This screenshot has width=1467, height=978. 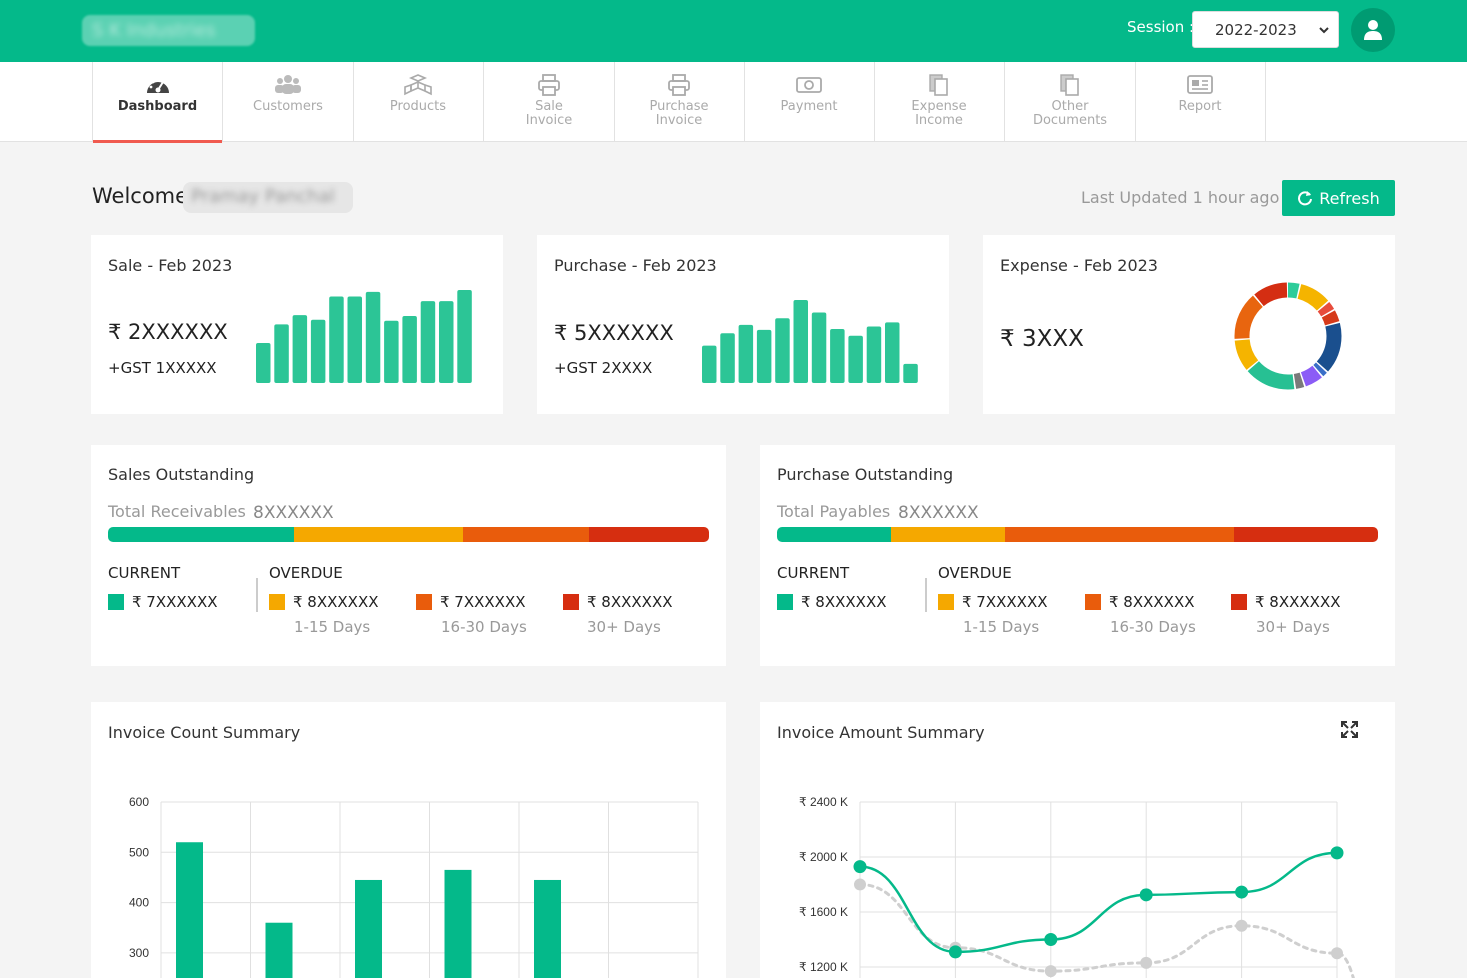 I want to click on tab-label: Products, so click(x=418, y=106).